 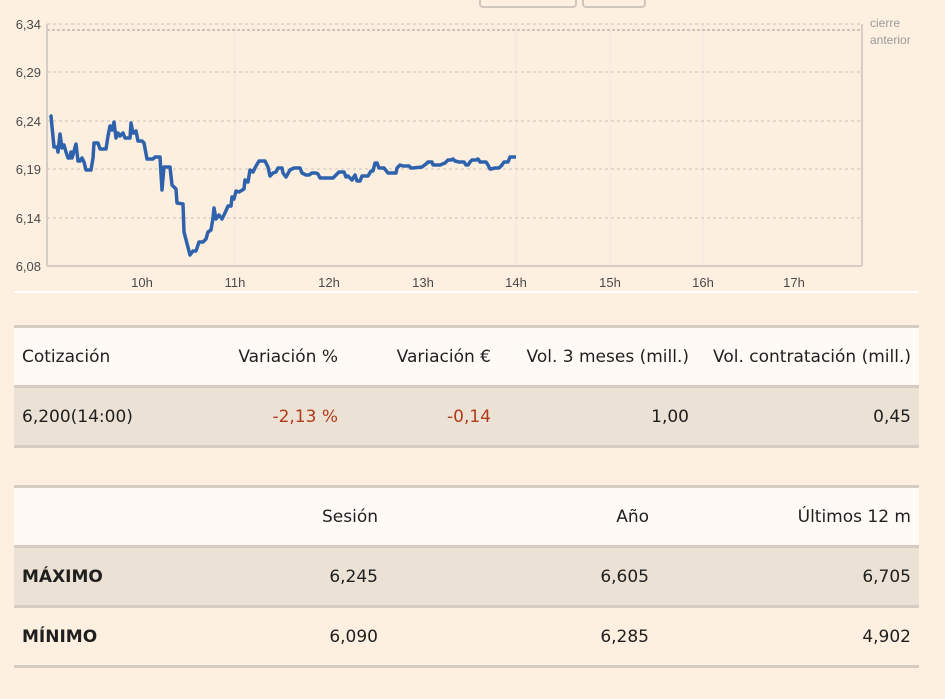 I want to click on header-ultimos-12m: Últimos 12 m, so click(x=788, y=516).